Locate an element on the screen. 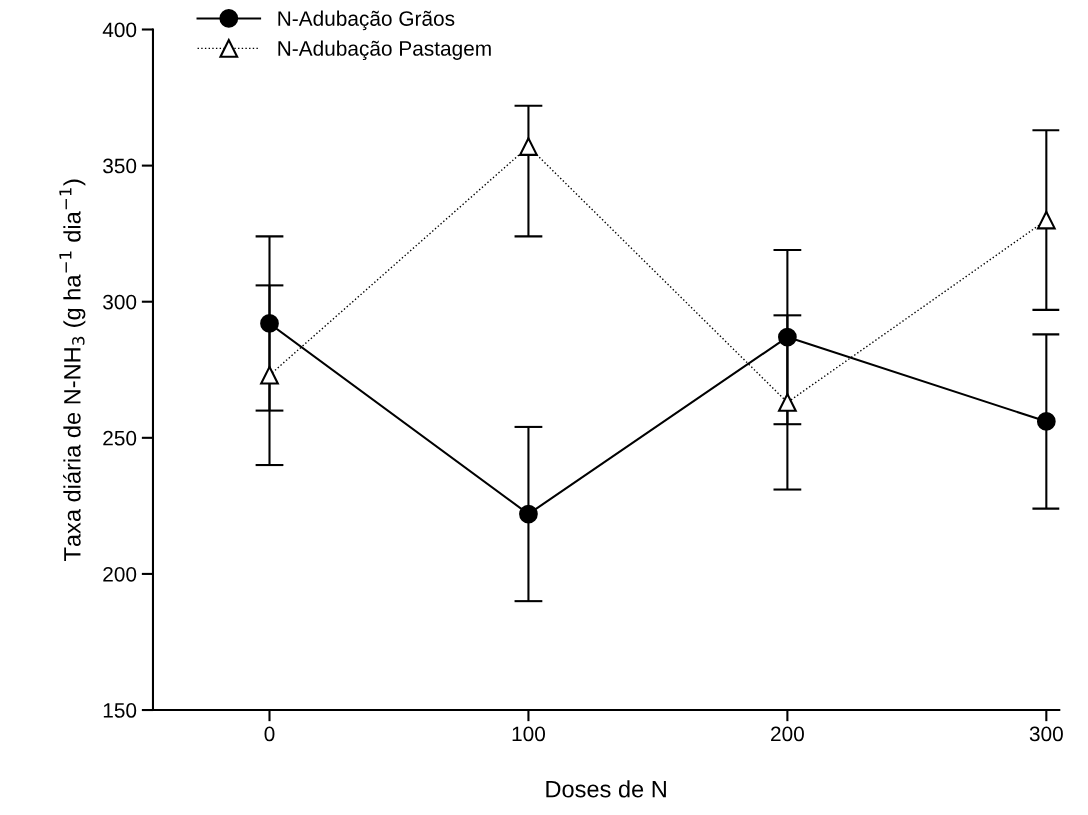 The width and height of the screenshot is (1088, 815). y-axis-title: Taxa diária de N-NH$_{3}$ (g ha$^{−1}$ dia$^{−1}$) is located at coordinates (72, 370).